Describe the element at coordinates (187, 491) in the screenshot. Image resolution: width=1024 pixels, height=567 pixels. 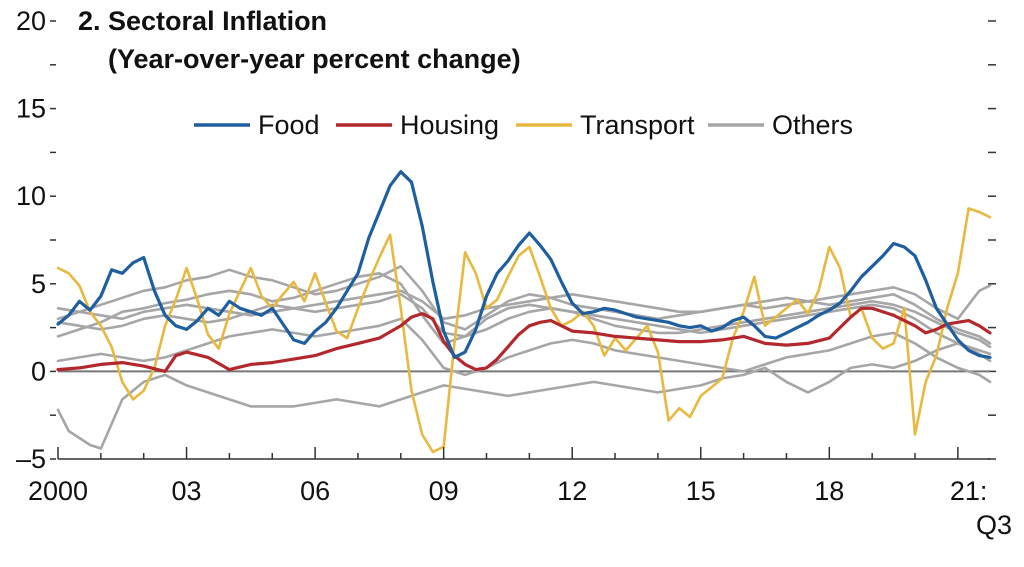
I see `x-tick-label: 03` at that location.